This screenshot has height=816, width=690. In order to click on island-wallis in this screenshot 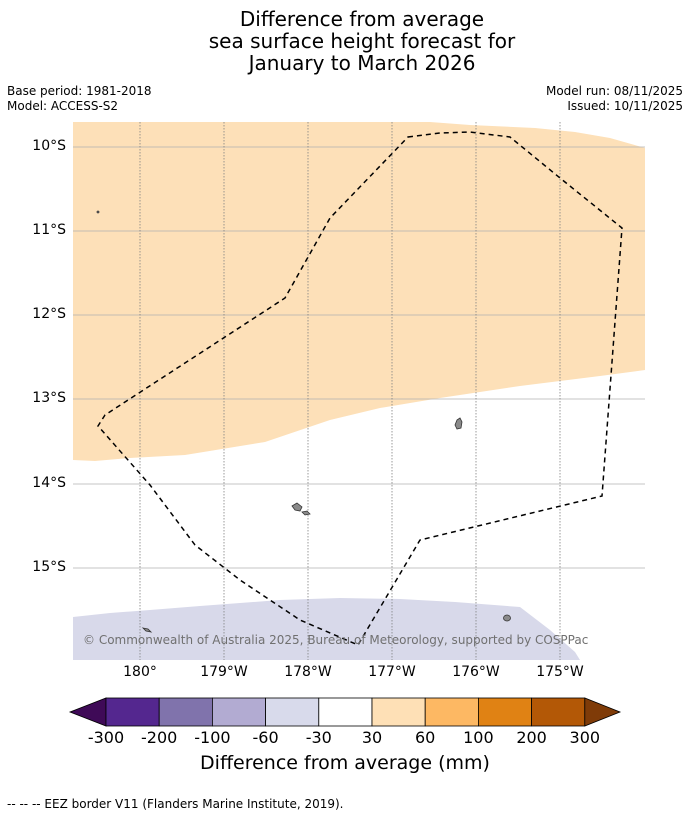, I will do `click(458, 423)`.